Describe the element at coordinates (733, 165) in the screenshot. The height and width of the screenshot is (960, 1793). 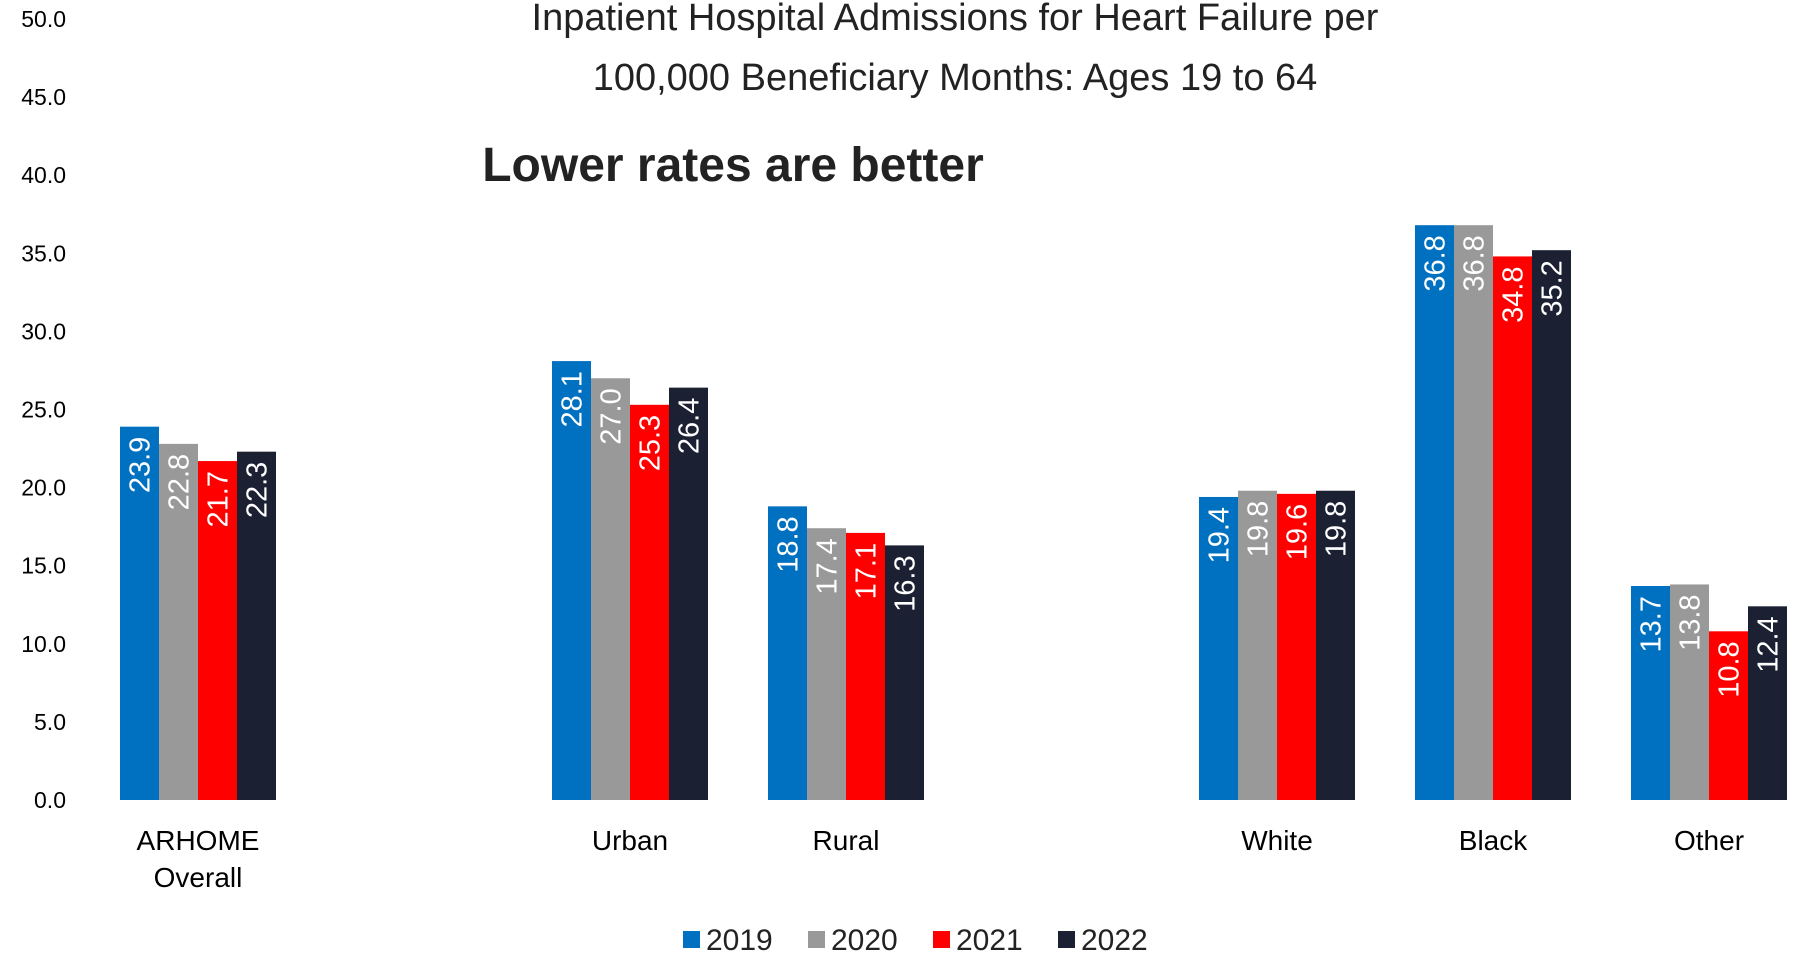
I see `chart-subtitle: Lower rates are better` at that location.